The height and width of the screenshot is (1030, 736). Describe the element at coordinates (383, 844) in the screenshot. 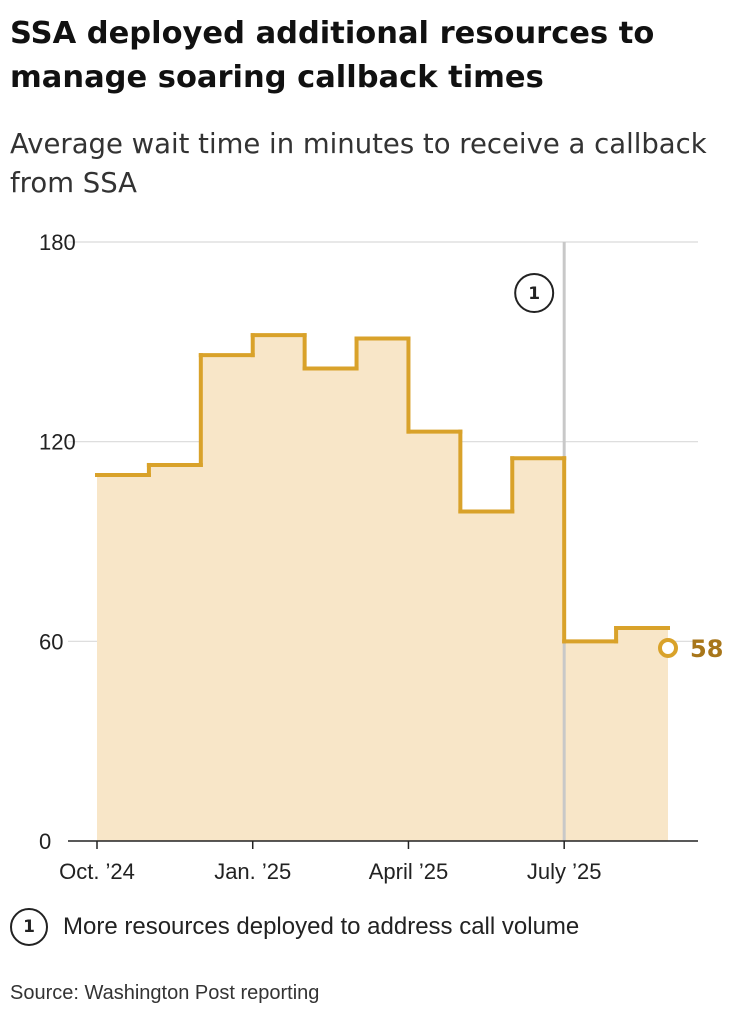

I see `axis-group` at that location.